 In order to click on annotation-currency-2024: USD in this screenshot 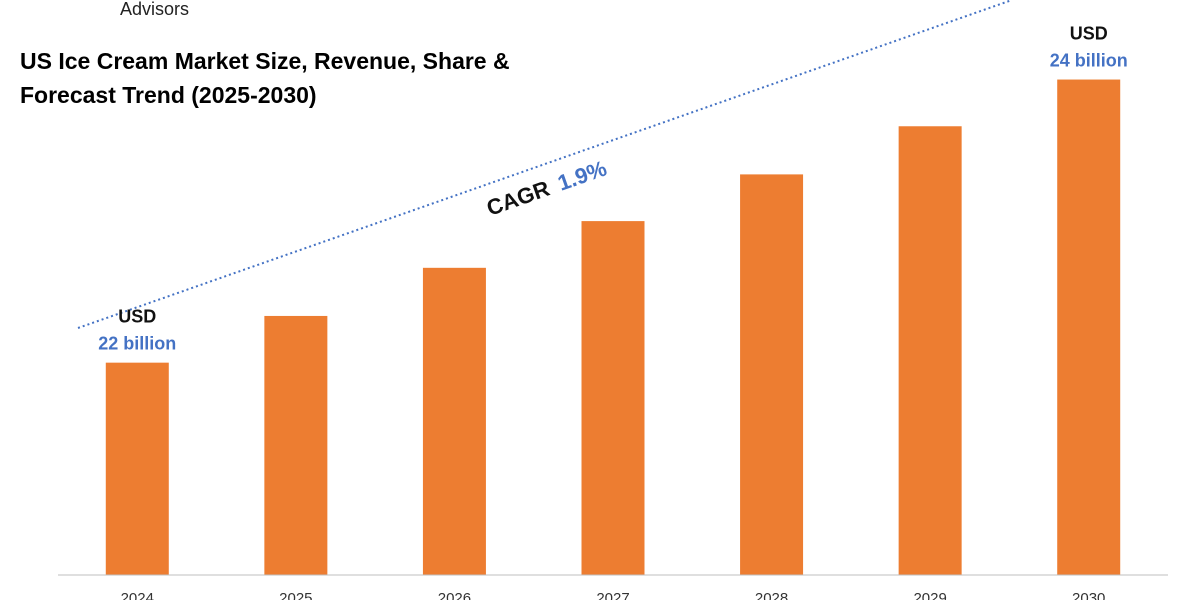, I will do `click(137, 317)`.